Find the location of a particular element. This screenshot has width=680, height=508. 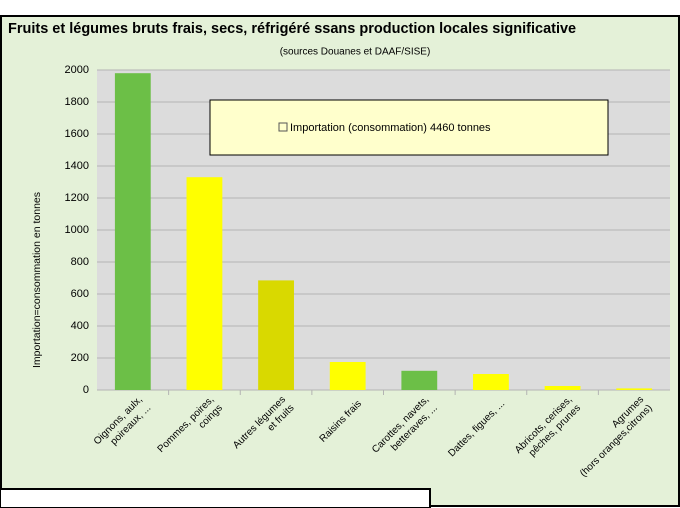

legend-box is located at coordinates (409, 127).